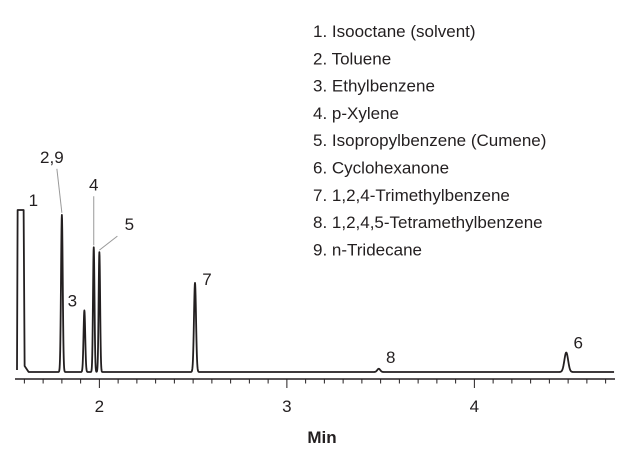  What do you see at coordinates (367, 249) in the screenshot?
I see `legend-entry: 9. n-Tridecane` at bounding box center [367, 249].